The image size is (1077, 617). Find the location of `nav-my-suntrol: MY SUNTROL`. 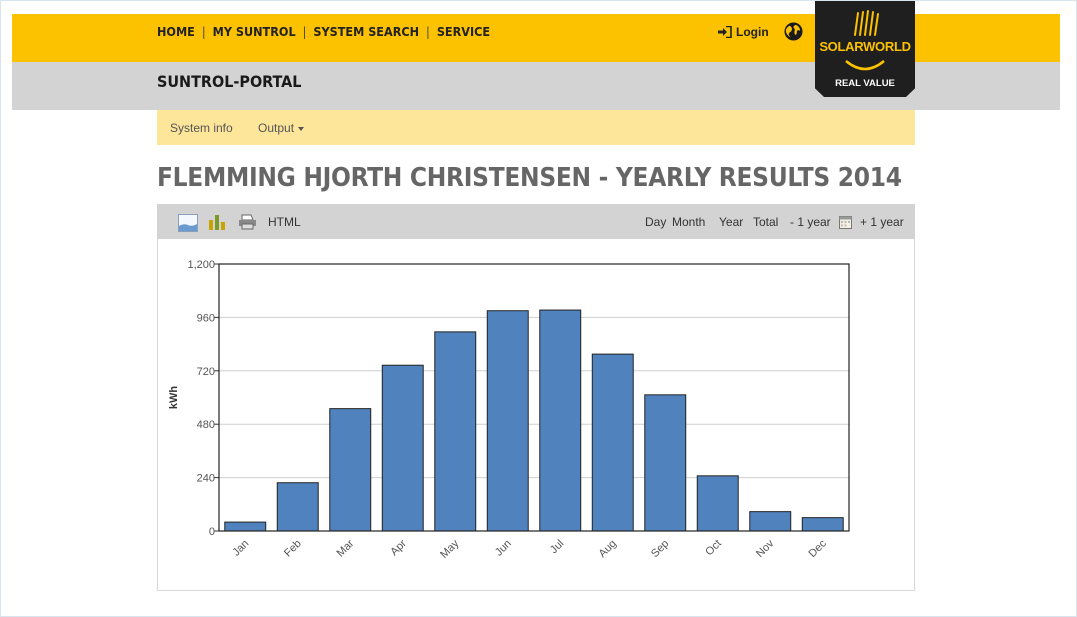

nav-my-suntrol: MY SUNTROL is located at coordinates (254, 31).